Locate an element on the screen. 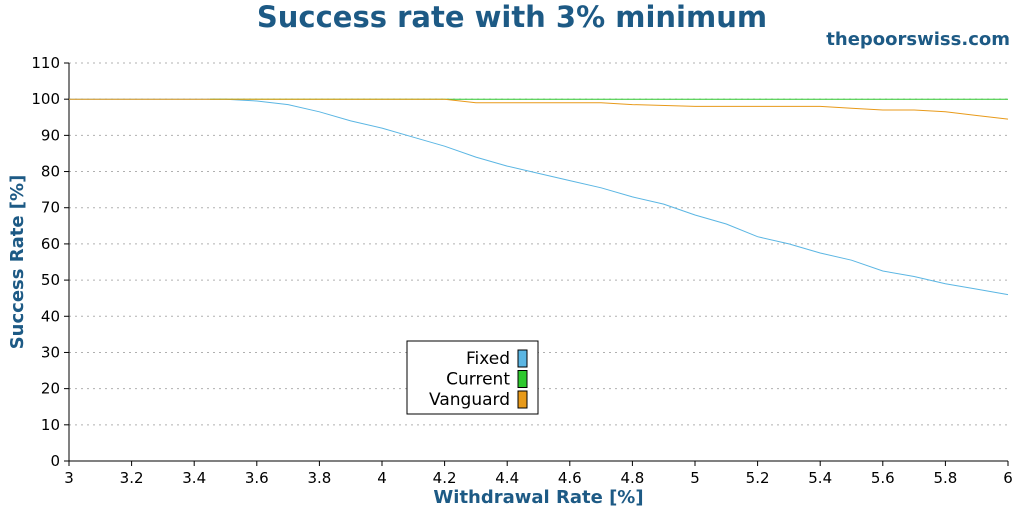 The height and width of the screenshot is (512, 1024). legend-label: Vanguard is located at coordinates (469, 400).